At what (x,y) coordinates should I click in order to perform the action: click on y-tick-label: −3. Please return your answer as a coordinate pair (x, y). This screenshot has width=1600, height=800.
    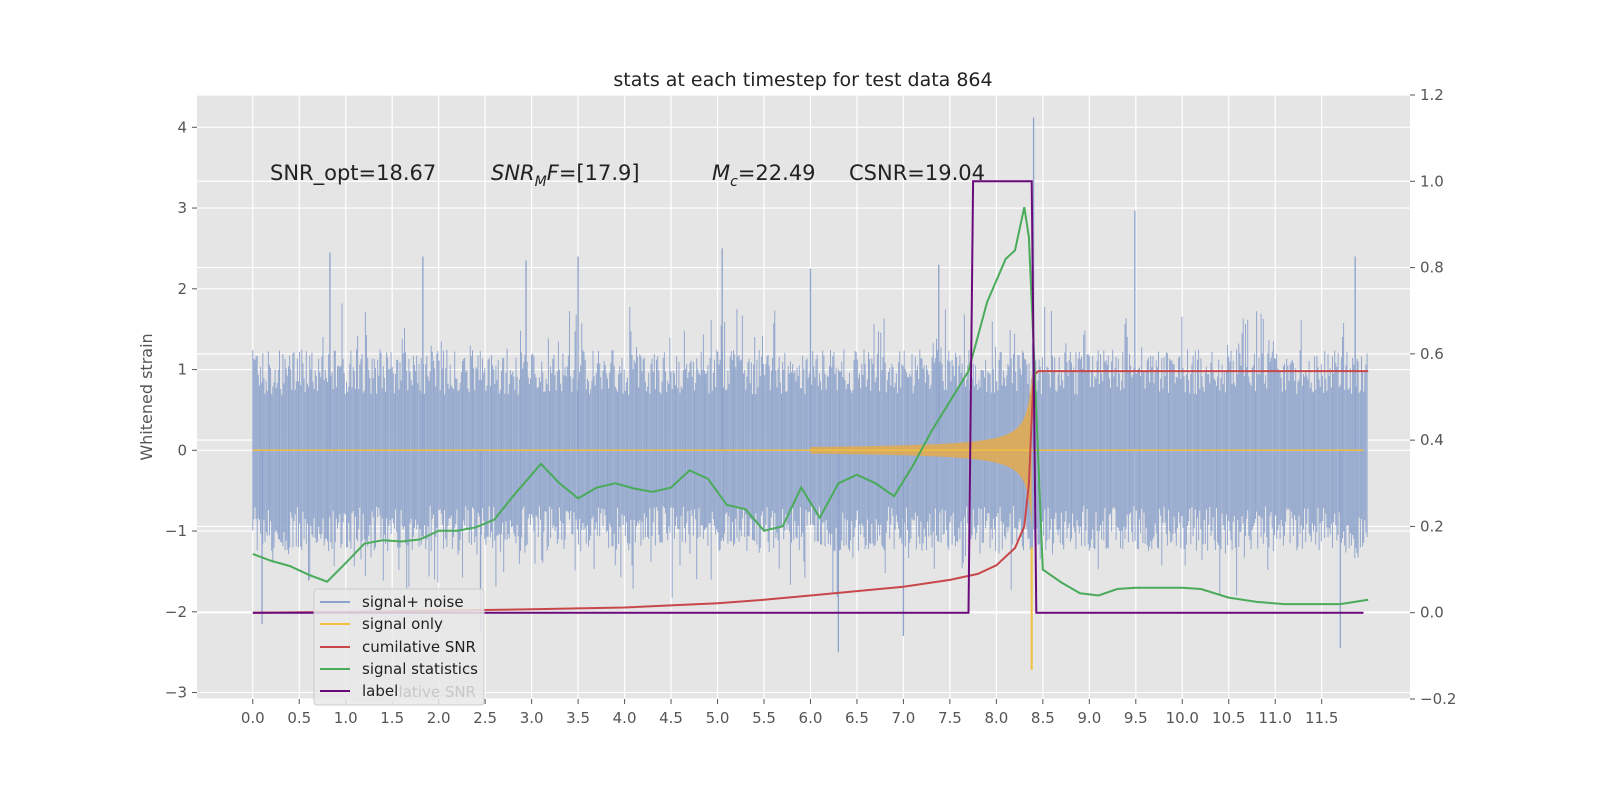
    Looking at the image, I should click on (176, 693).